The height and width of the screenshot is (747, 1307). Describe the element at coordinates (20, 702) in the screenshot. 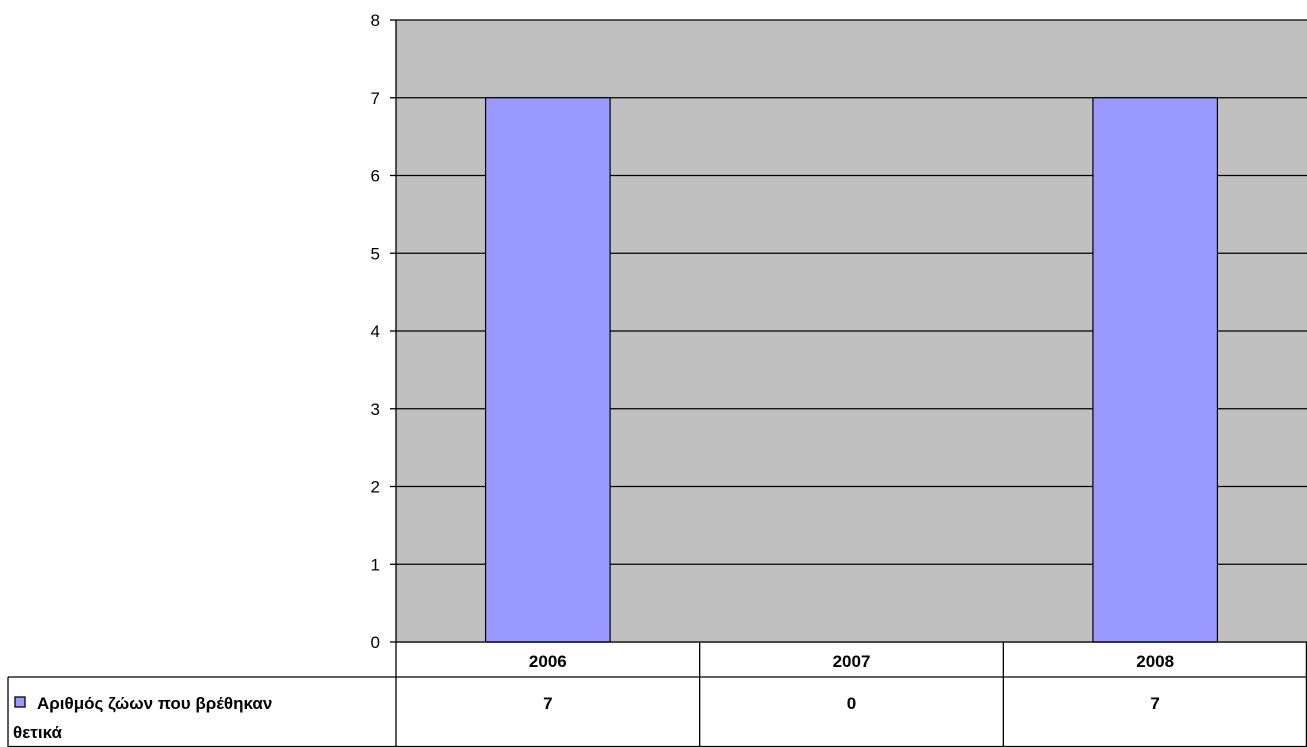

I see `legend-key` at that location.